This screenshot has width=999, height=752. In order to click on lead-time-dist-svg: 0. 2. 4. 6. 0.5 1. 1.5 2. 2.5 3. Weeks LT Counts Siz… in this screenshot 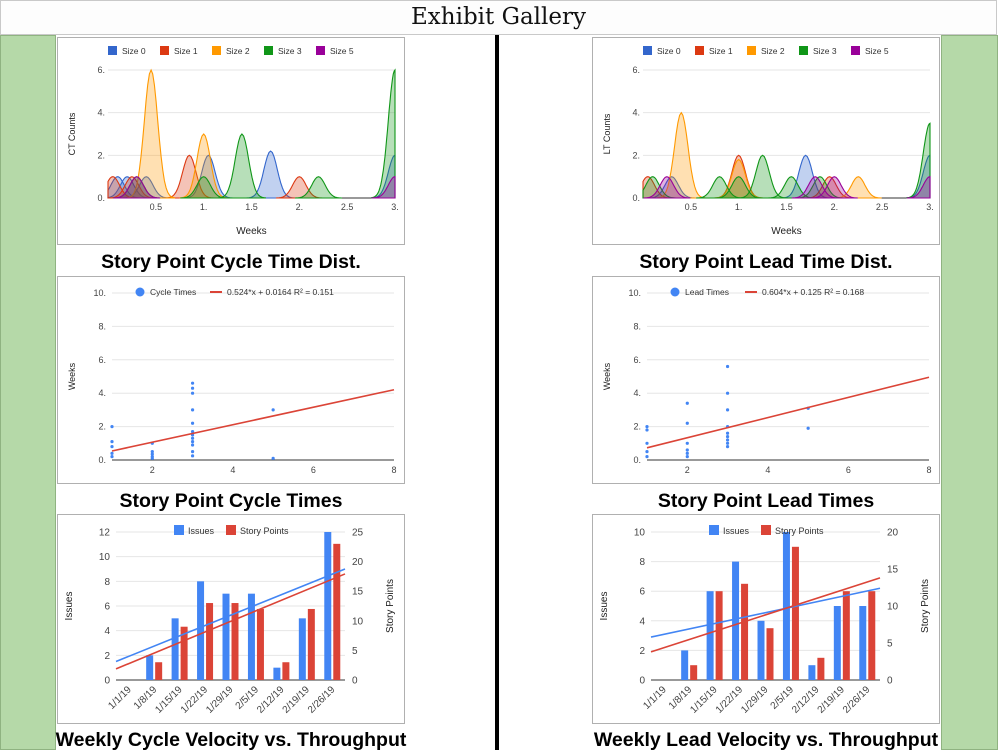, I will do `click(768, 141)`.